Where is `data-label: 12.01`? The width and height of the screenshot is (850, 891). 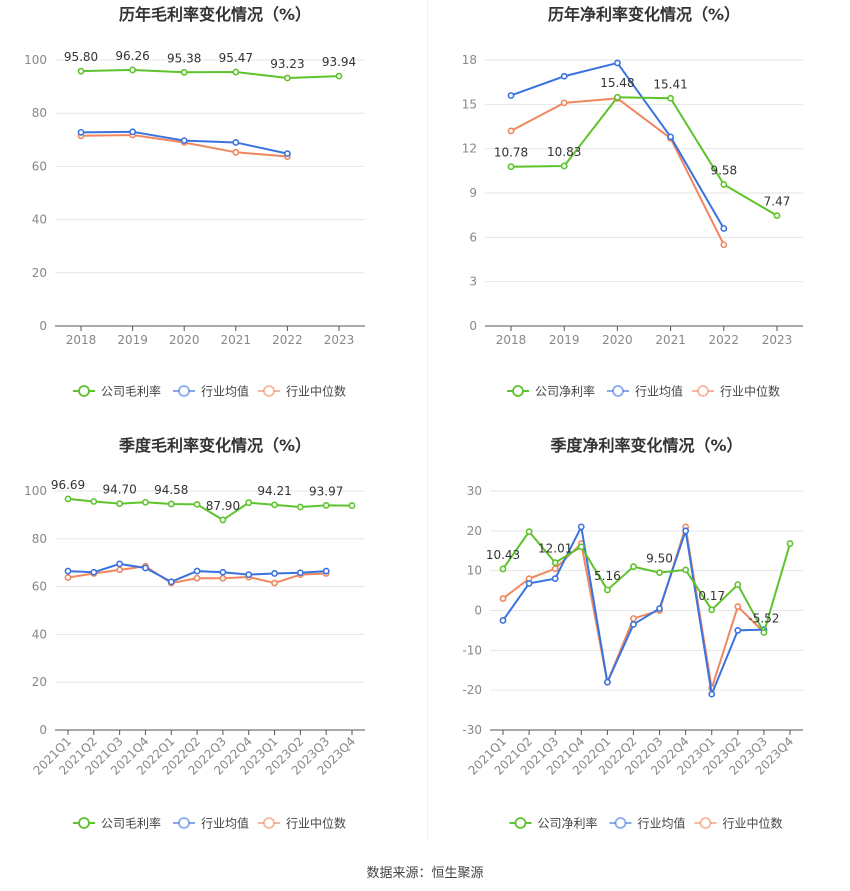
data-label: 12.01 is located at coordinates (555, 549).